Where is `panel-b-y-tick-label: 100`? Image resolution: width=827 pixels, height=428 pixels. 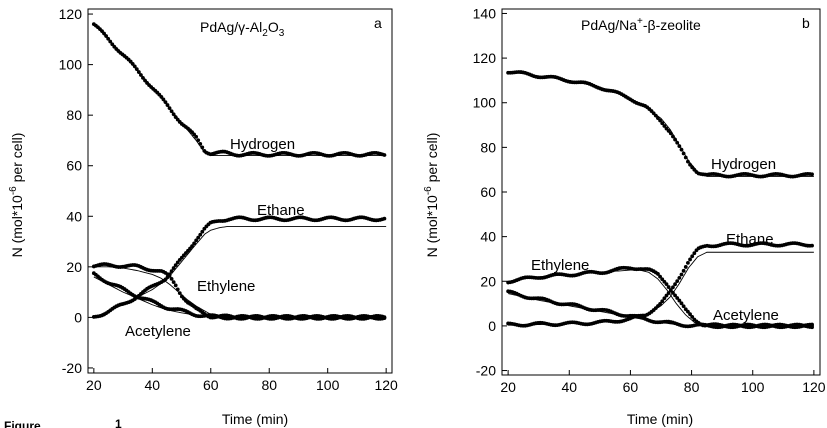 panel-b-y-tick-label: 100 is located at coordinates (485, 103).